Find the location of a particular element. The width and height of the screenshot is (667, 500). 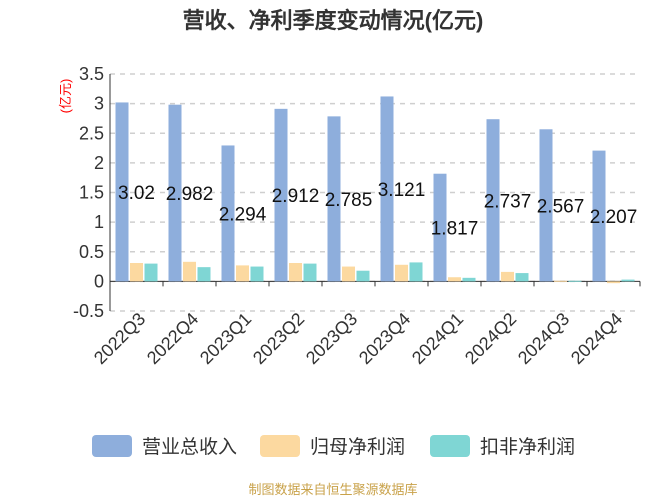

bar-营业总收入-2024Q3 is located at coordinates (546, 205).